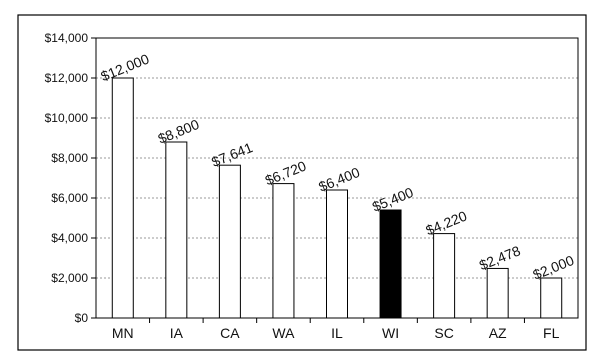  What do you see at coordinates (497, 293) in the screenshot?
I see `bar-az` at bounding box center [497, 293].